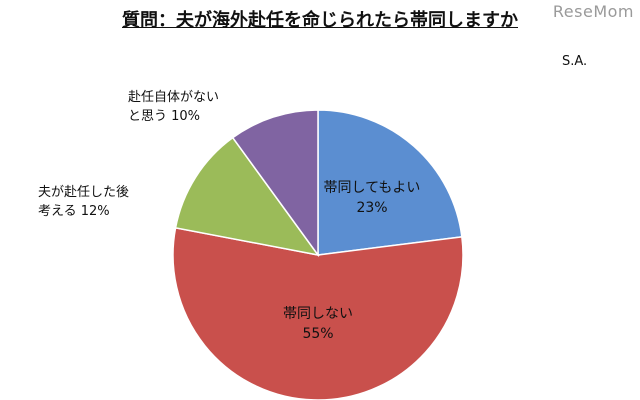  Describe the element at coordinates (317, 334) in the screenshot. I see `slice-label-not-accompany-value: 55%` at that location.